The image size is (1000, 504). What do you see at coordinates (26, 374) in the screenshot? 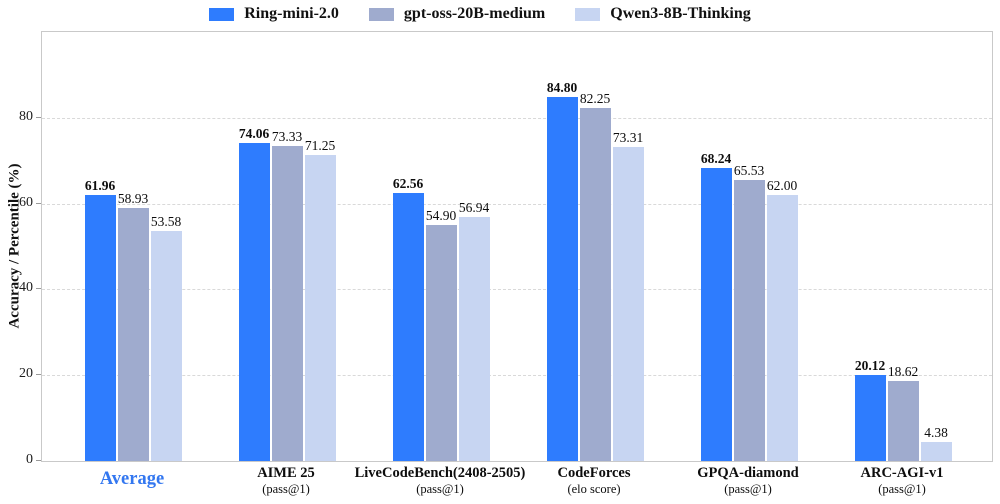
I see `y-tick-label-20: 20` at bounding box center [26, 374].